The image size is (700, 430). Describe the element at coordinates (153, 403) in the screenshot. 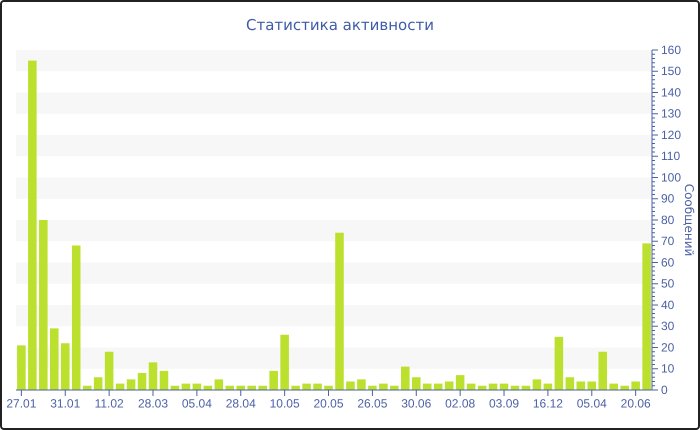

I see `x-tick-label: 28.03` at that location.